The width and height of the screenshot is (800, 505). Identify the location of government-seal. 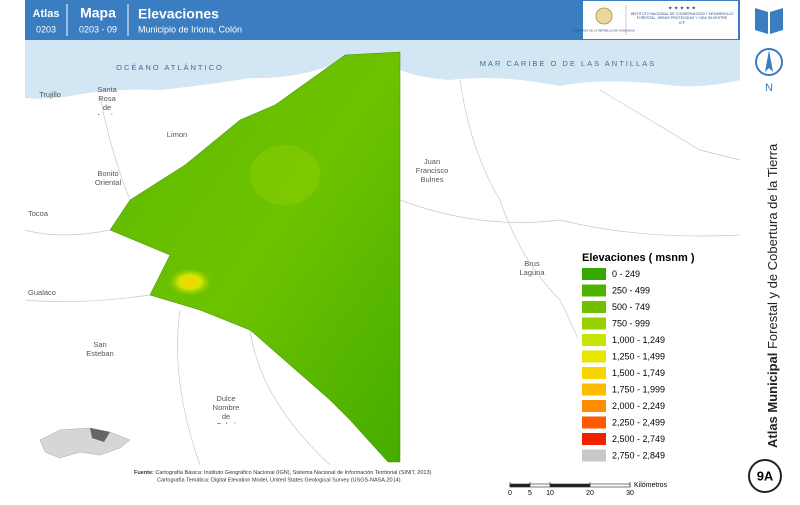
(604, 16).